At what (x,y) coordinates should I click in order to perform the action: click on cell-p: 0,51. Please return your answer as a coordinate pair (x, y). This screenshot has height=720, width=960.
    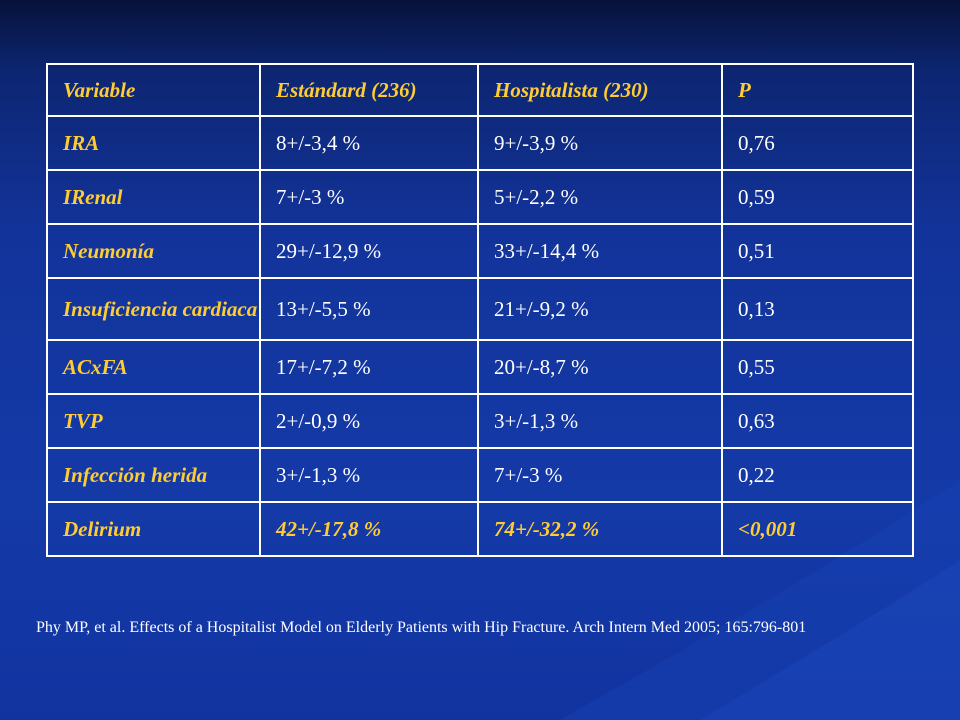
    Looking at the image, I should click on (817, 251).